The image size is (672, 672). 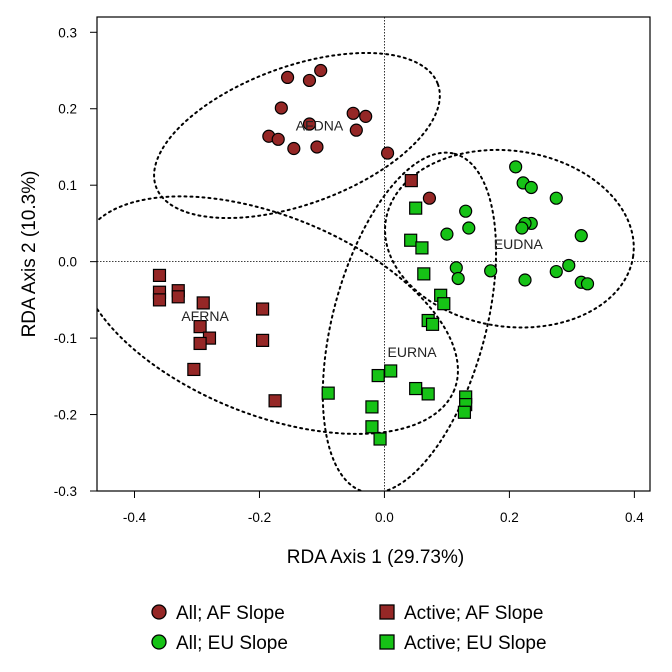 I want to click on x-tick-label-1: -0.2, so click(x=259, y=517).